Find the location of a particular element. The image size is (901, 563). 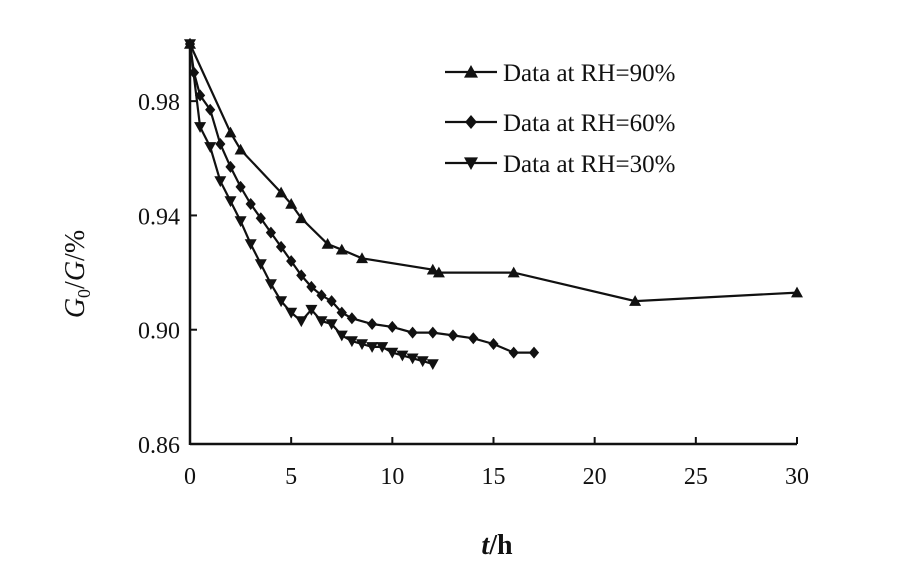

legend-label: Data at RH=30% is located at coordinates (589, 164).